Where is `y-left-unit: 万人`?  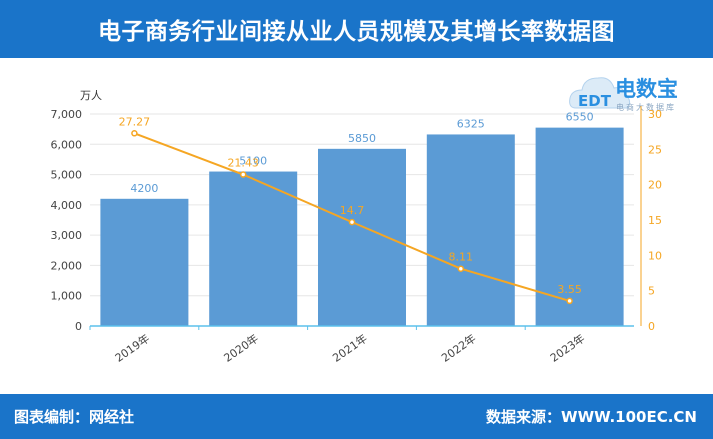 y-left-unit: 万人 is located at coordinates (91, 95).